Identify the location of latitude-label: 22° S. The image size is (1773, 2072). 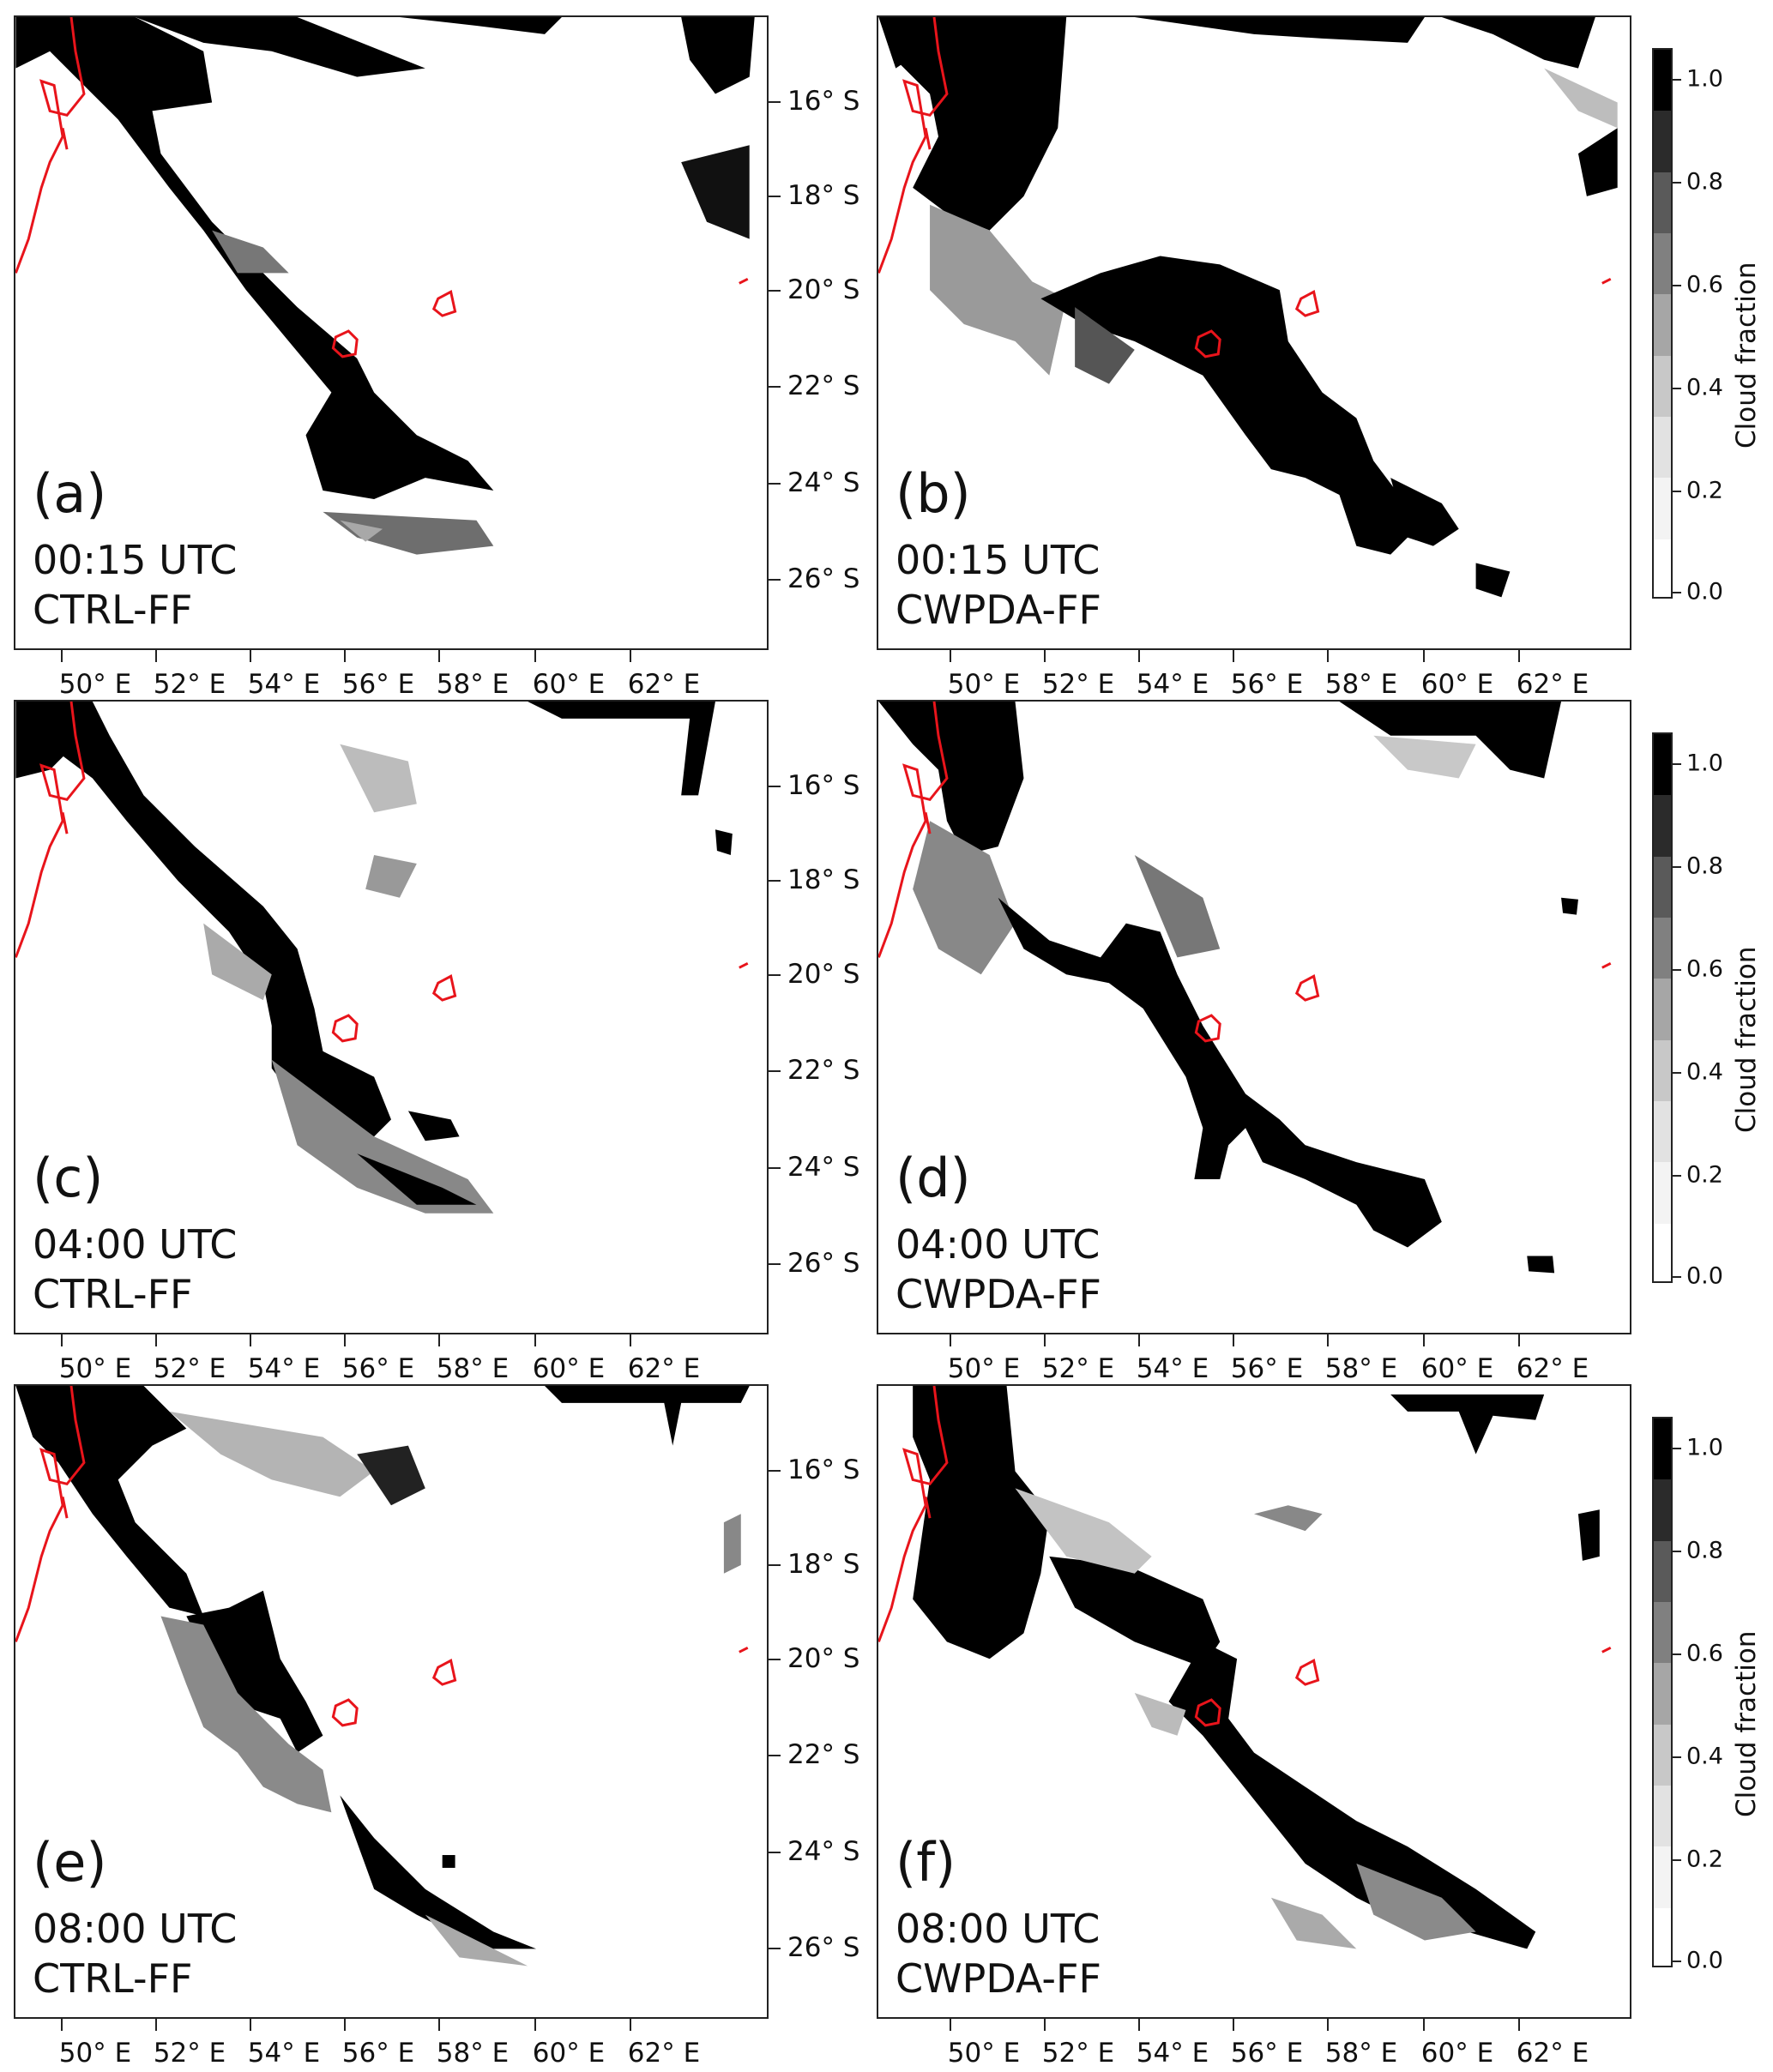
(824, 1754).